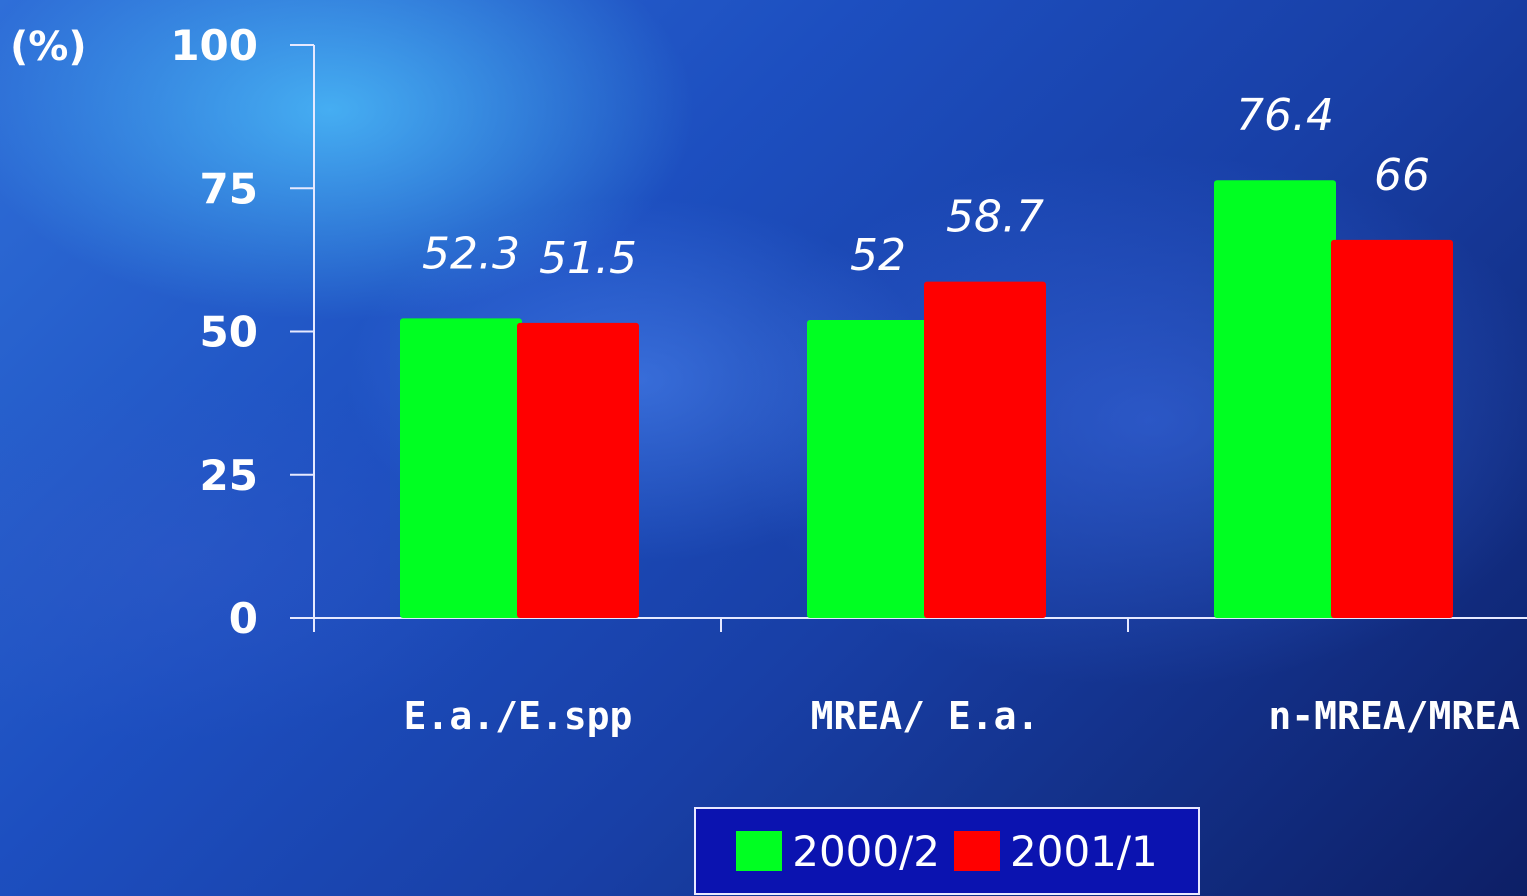 Image resolution: width=1527 pixels, height=896 pixels. Describe the element at coordinates (1084, 851) in the screenshot. I see `legend-label-series-2: 2001/1` at that location.